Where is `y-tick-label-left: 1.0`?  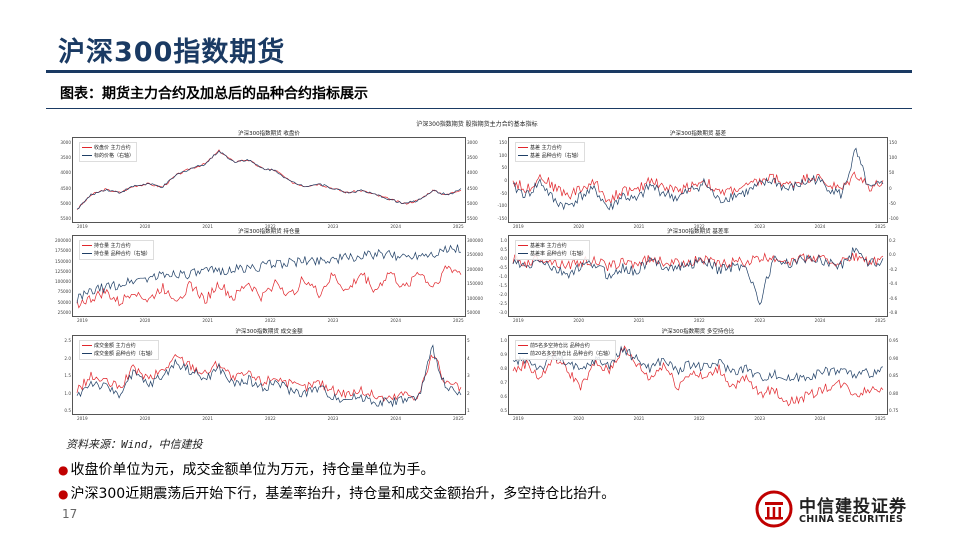
y-tick-label-left: 1.0 is located at coordinates (503, 340).